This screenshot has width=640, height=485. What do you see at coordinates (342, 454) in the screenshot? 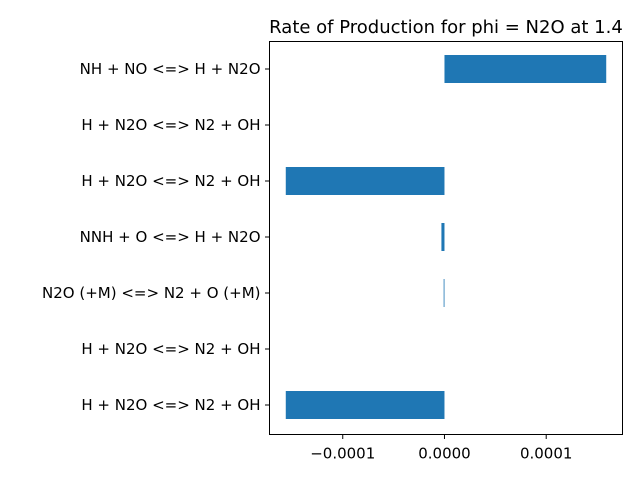
I see `x-tick-label-0: −0.0001` at bounding box center [342, 454].